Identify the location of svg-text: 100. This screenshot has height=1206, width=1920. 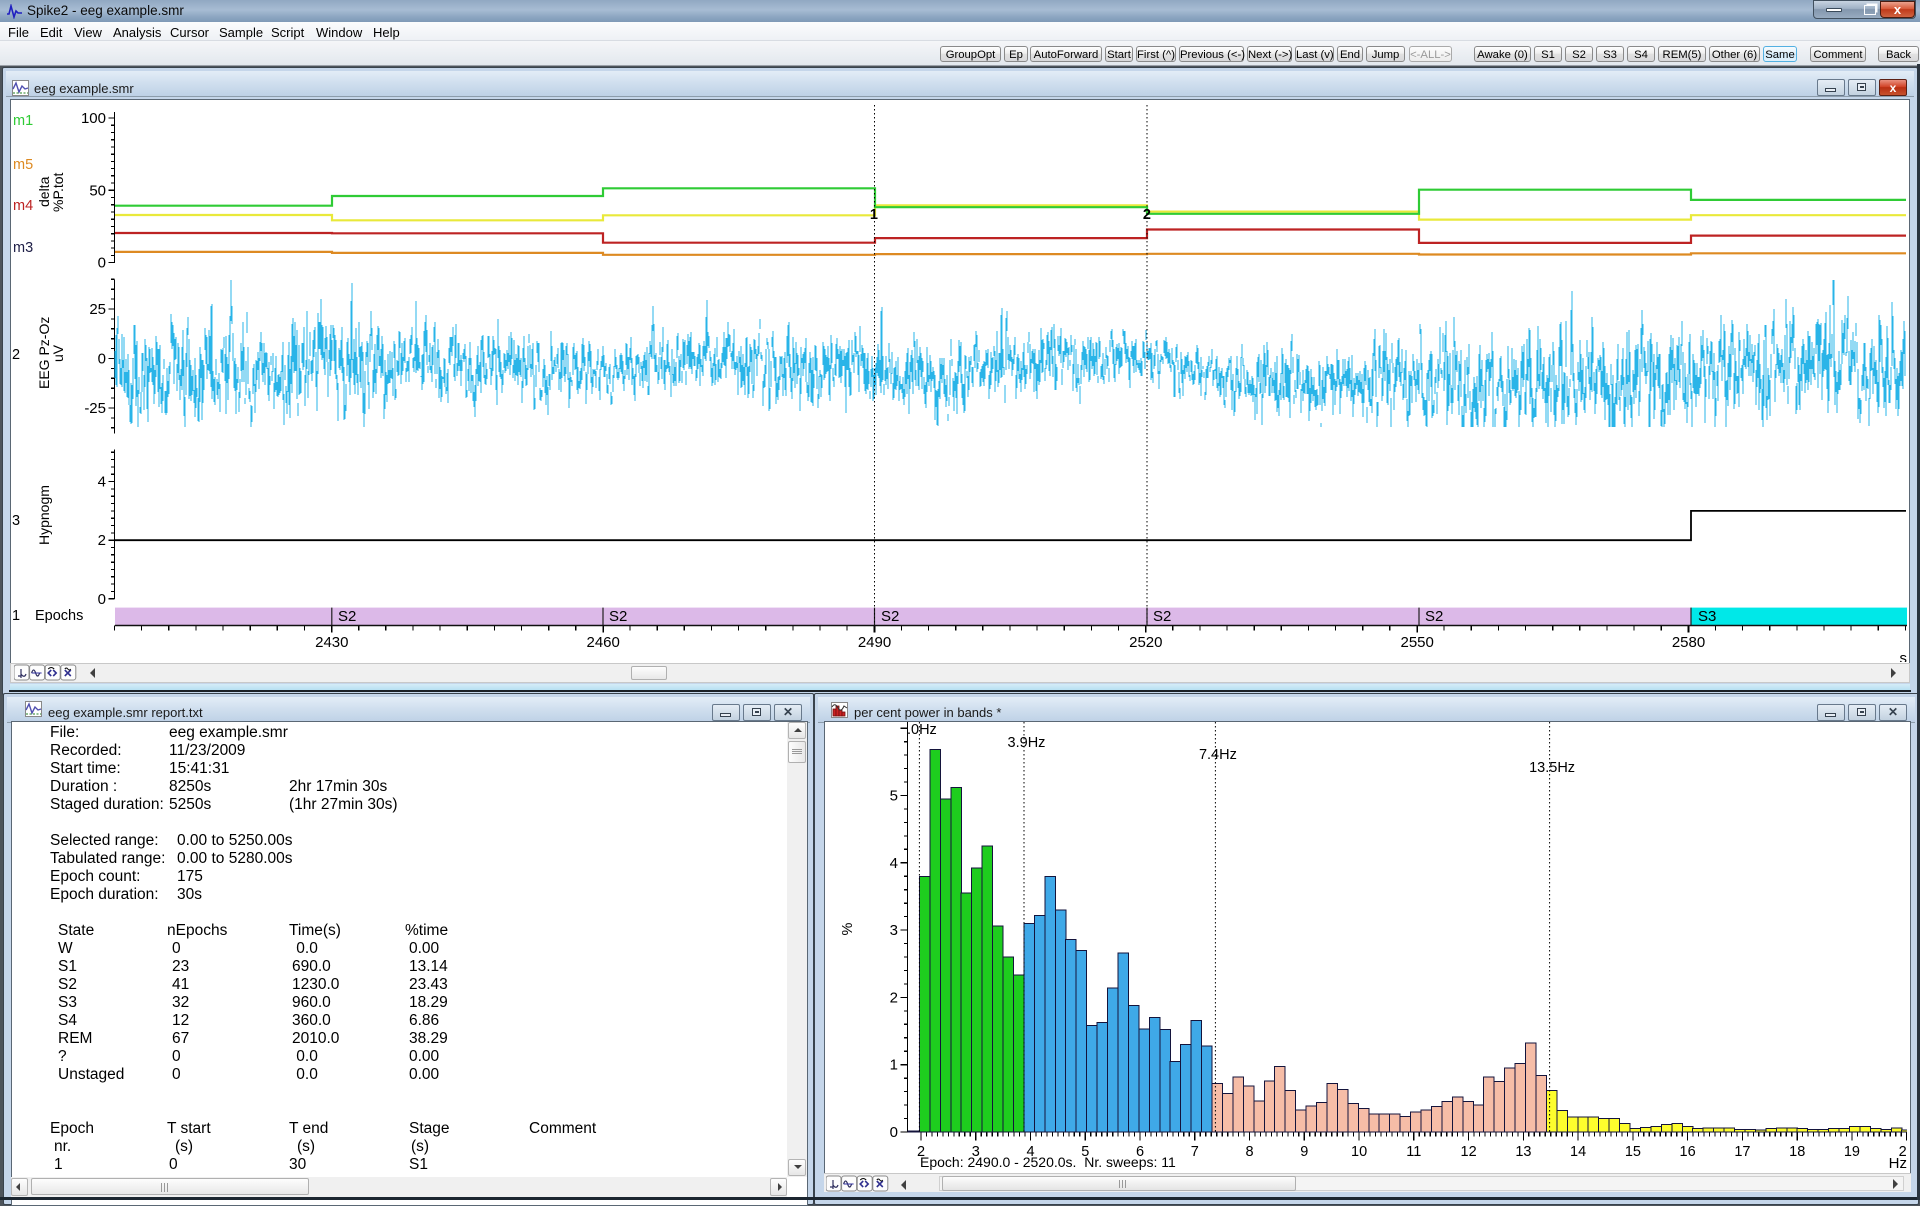
(93, 118).